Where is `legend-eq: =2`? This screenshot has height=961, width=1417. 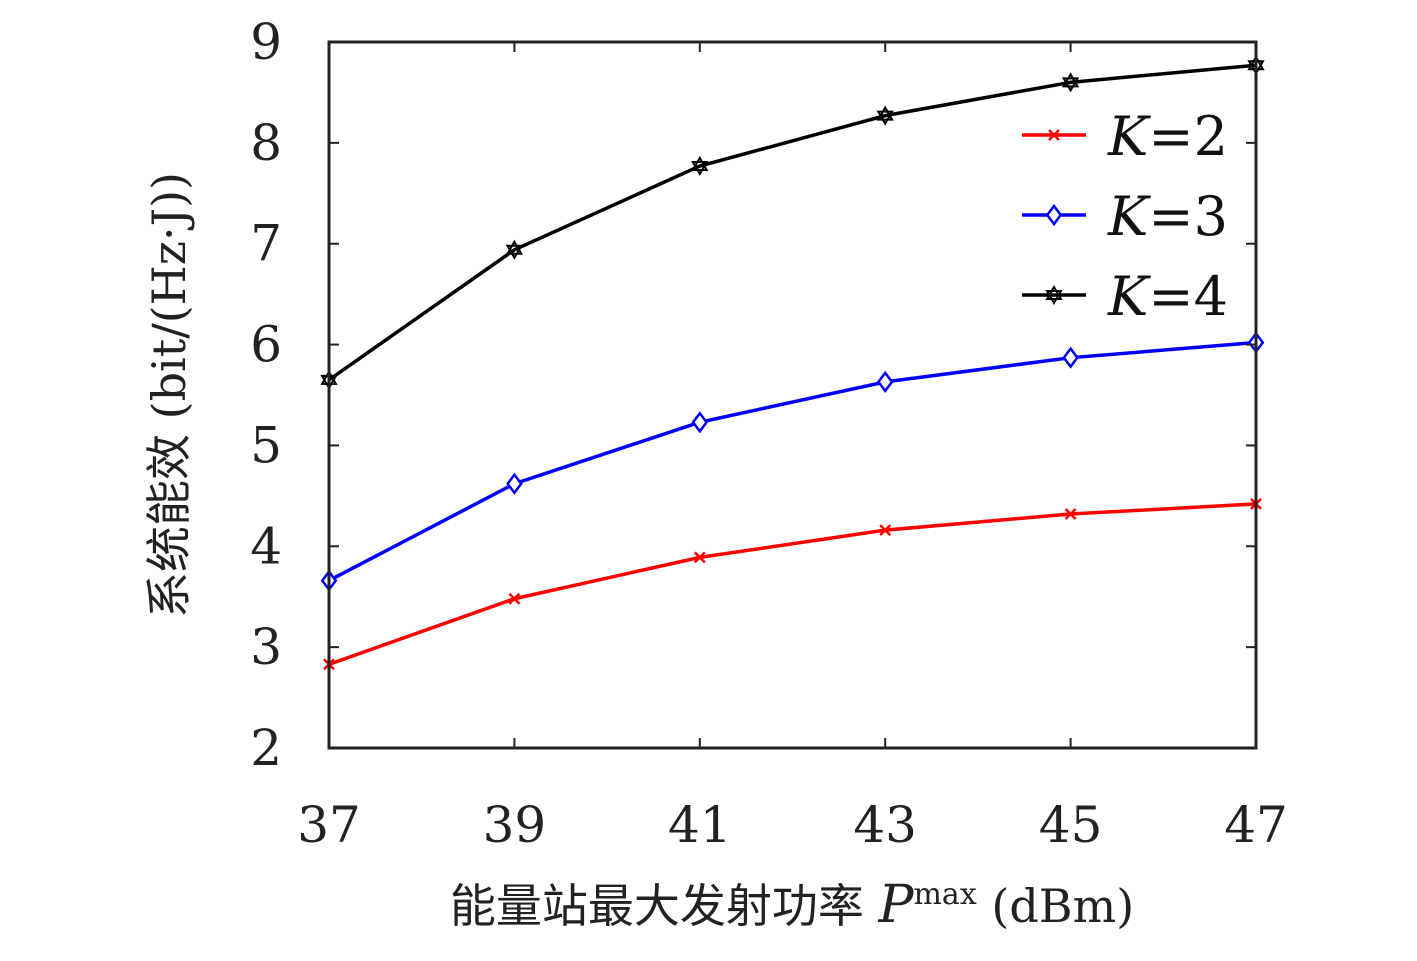
legend-eq: =2 is located at coordinates (1188, 136).